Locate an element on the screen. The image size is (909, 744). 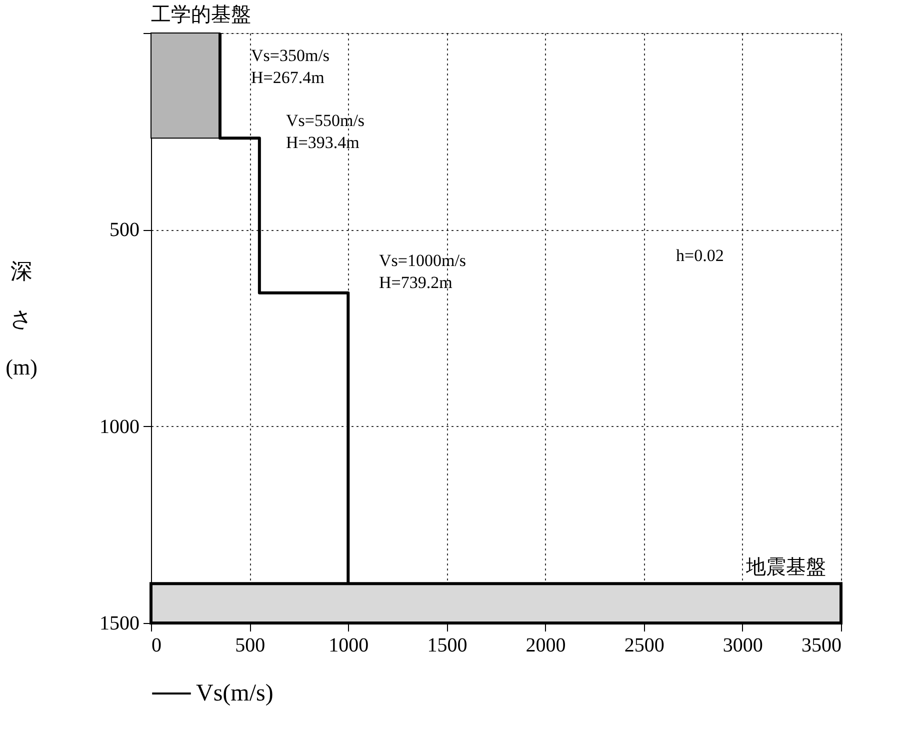
x-tick-label: 500 is located at coordinates (250, 645).